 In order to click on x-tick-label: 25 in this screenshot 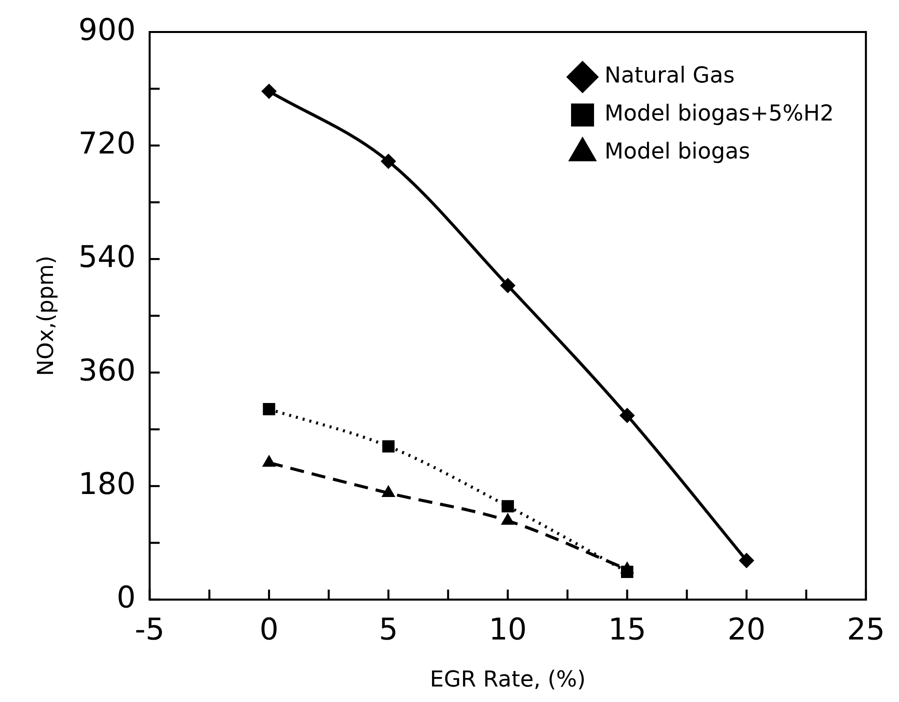, I will do `click(866, 630)`.